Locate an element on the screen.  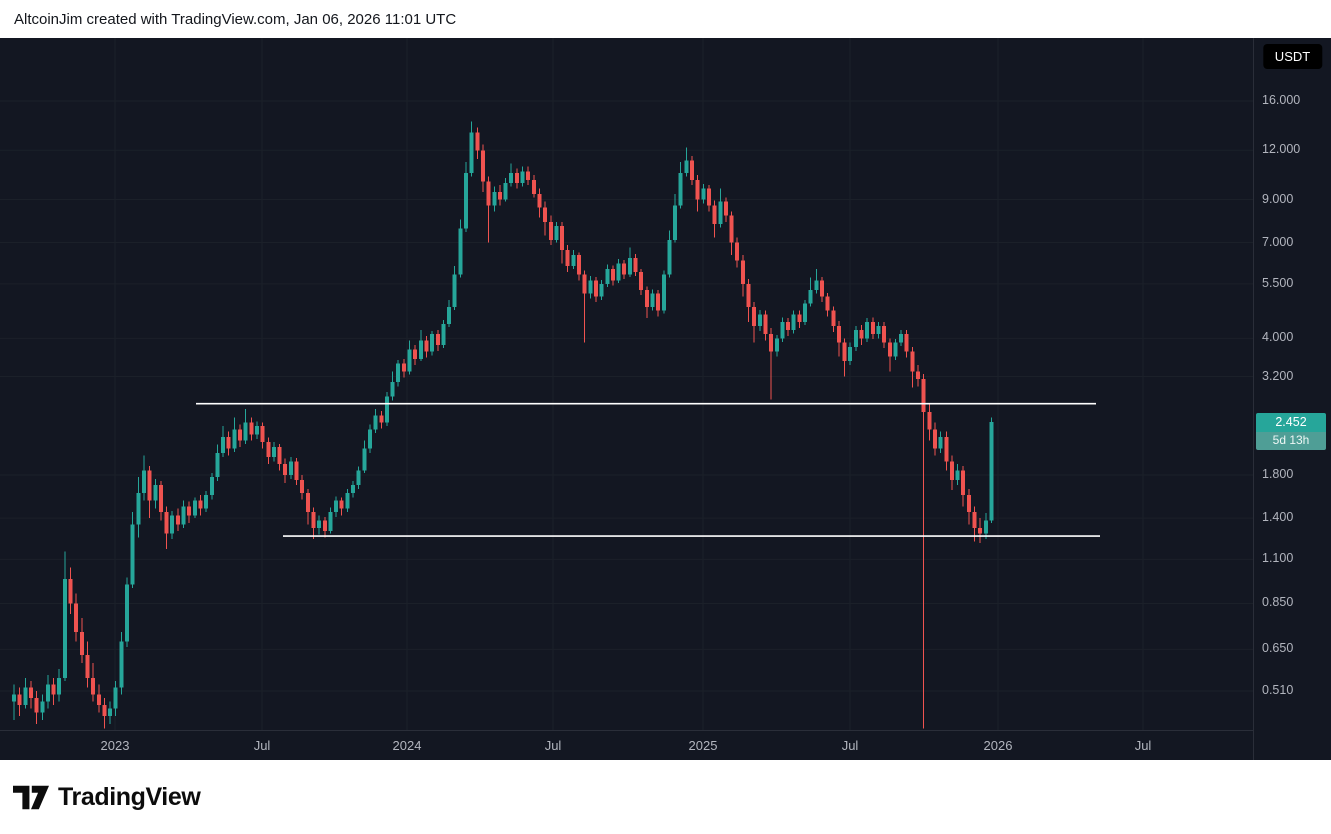
tradingview-logo: TradingView is located at coordinates (107, 797).